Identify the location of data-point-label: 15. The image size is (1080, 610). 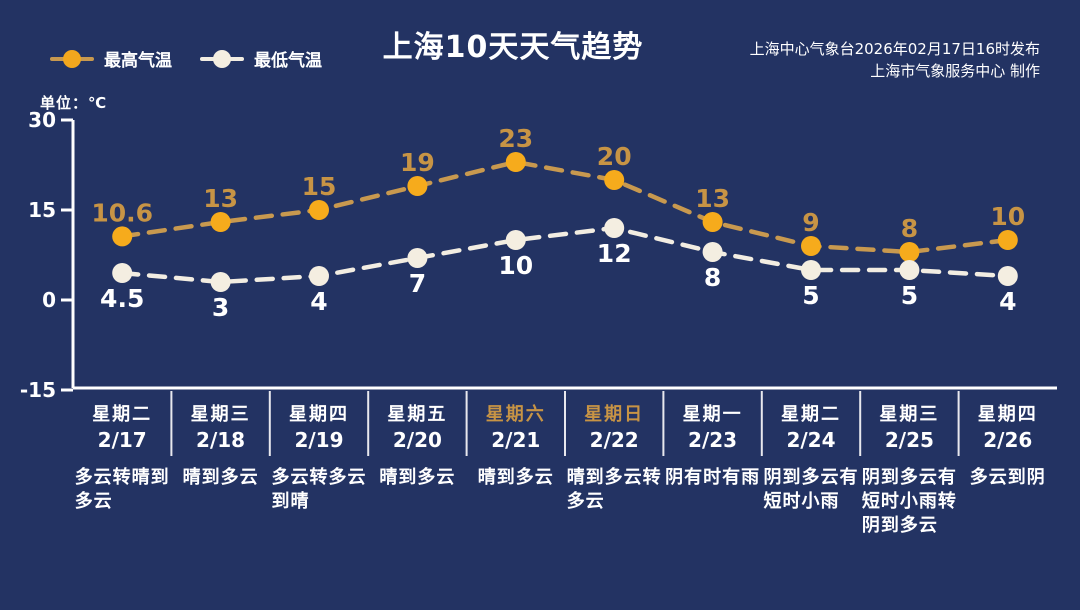
(319, 186).